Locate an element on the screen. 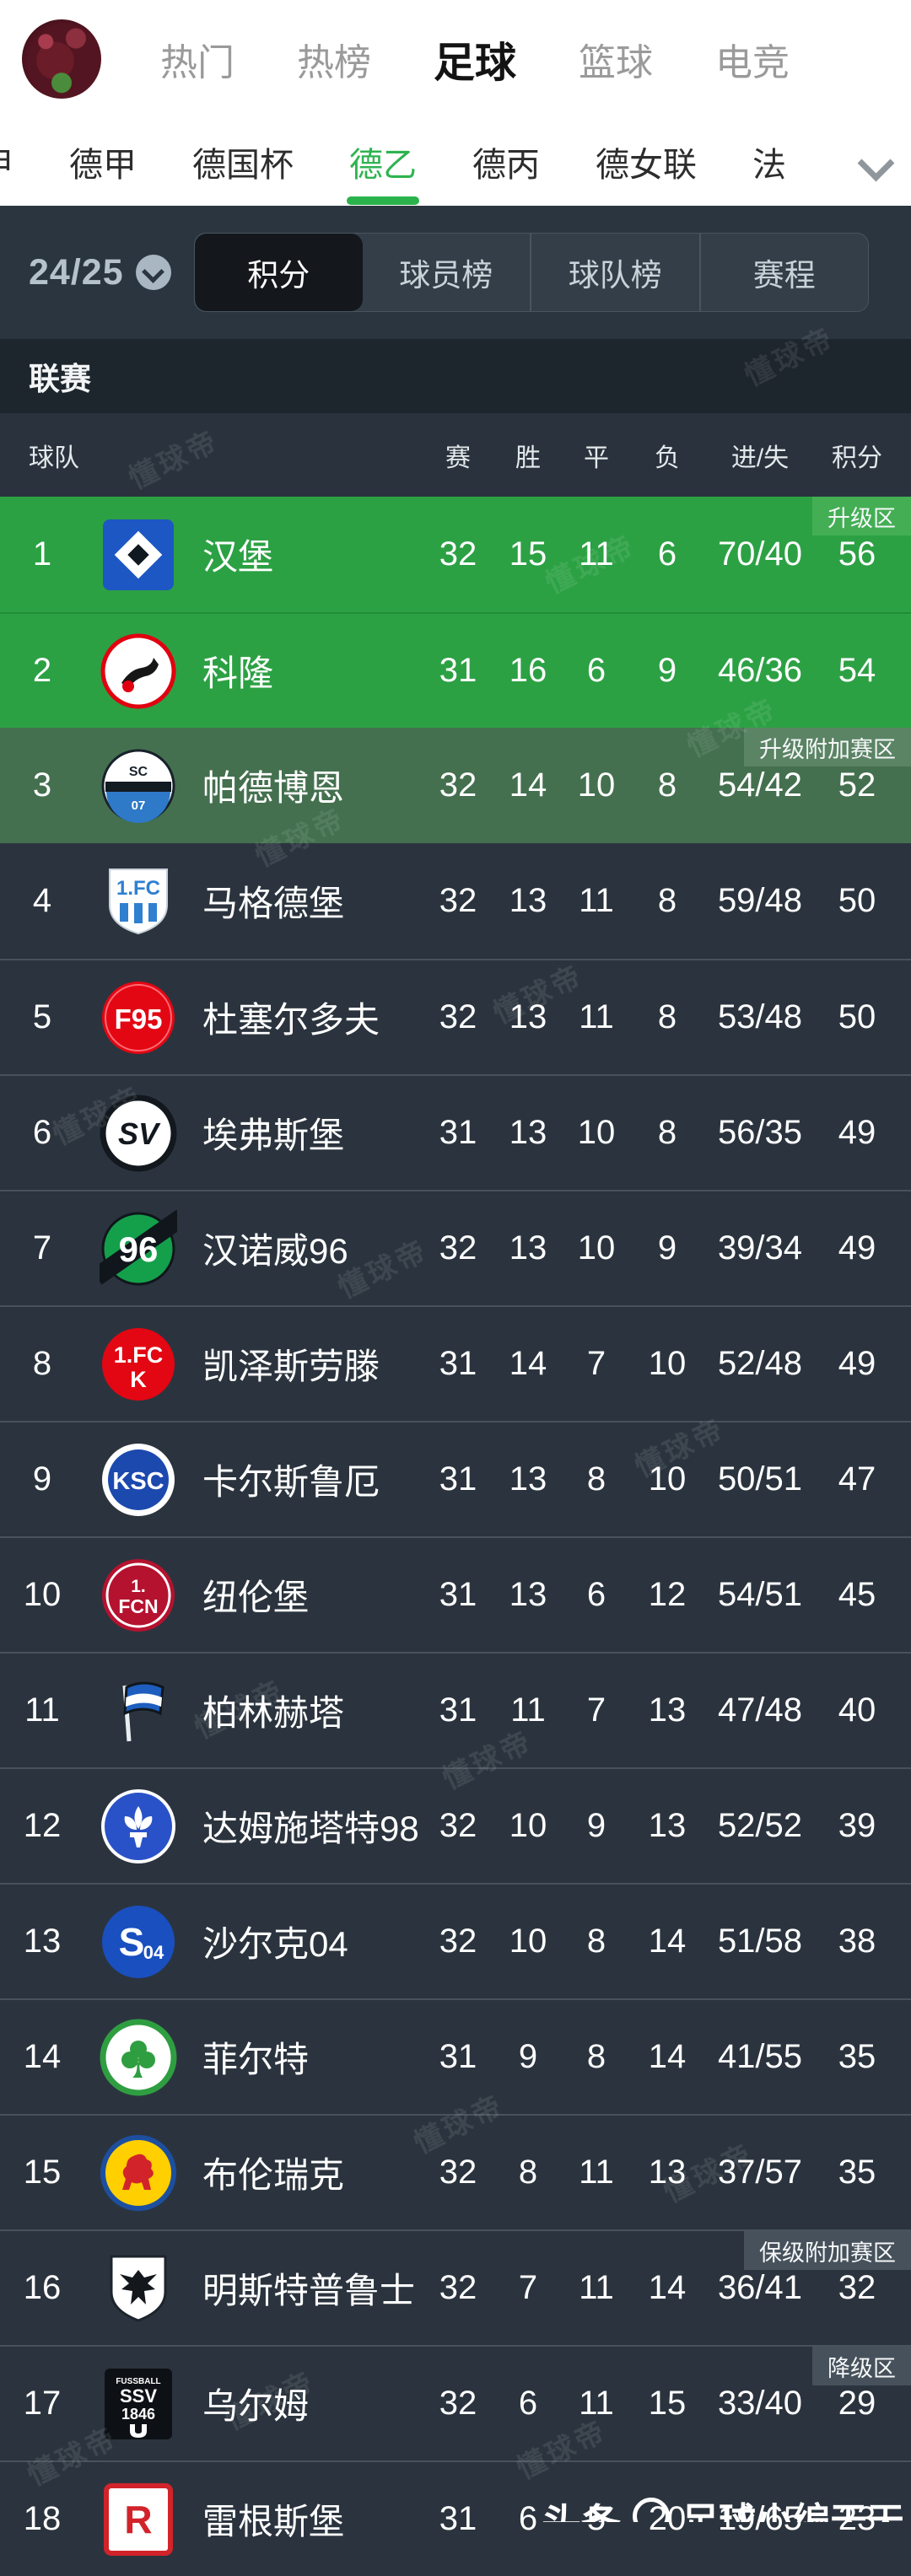 This screenshot has width=911, height=2576. credit-brand: 头条 is located at coordinates (581, 2506).